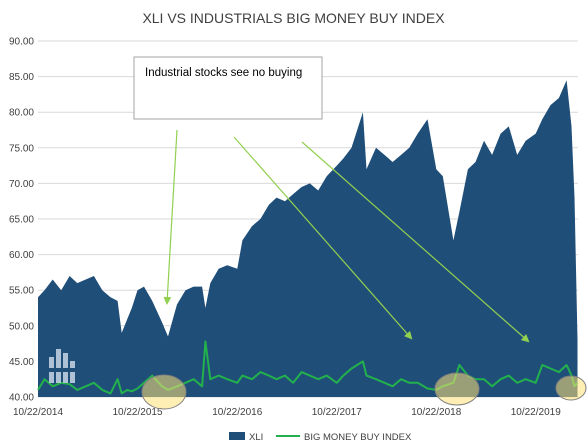  Describe the element at coordinates (21, 362) in the screenshot. I see `y-tick-label: 45.00` at that location.